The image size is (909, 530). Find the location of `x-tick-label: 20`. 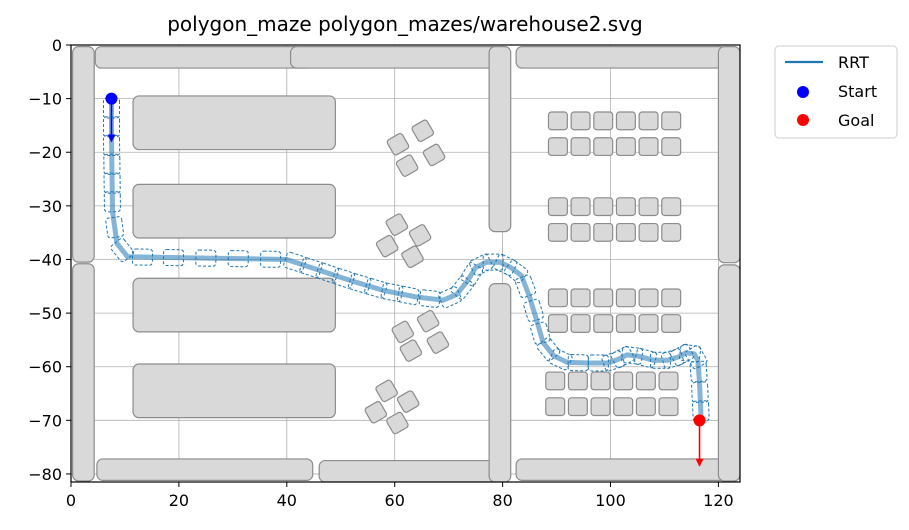

x-tick-label: 20 is located at coordinates (179, 500).